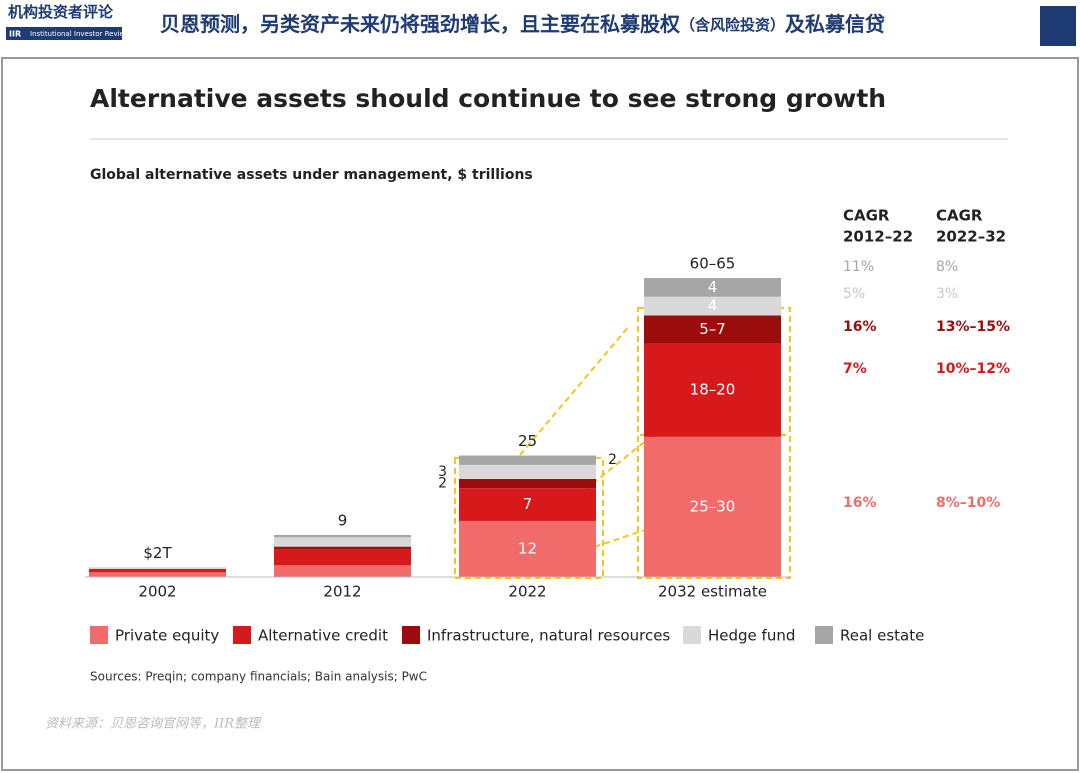  I want to click on header-title-note: （含风险投资）, so click(732, 25).